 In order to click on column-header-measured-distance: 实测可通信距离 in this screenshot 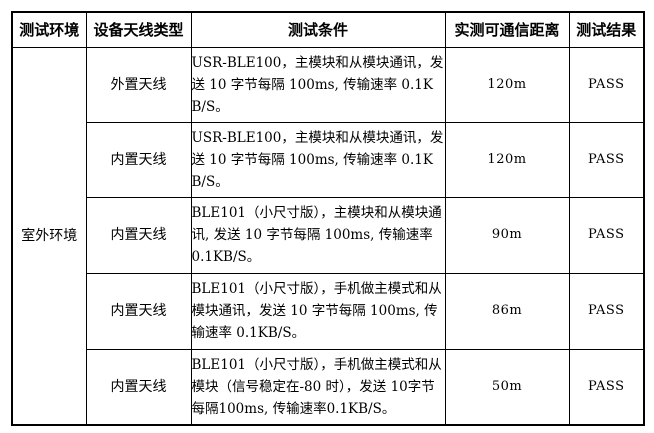, I will do `click(507, 29)`.